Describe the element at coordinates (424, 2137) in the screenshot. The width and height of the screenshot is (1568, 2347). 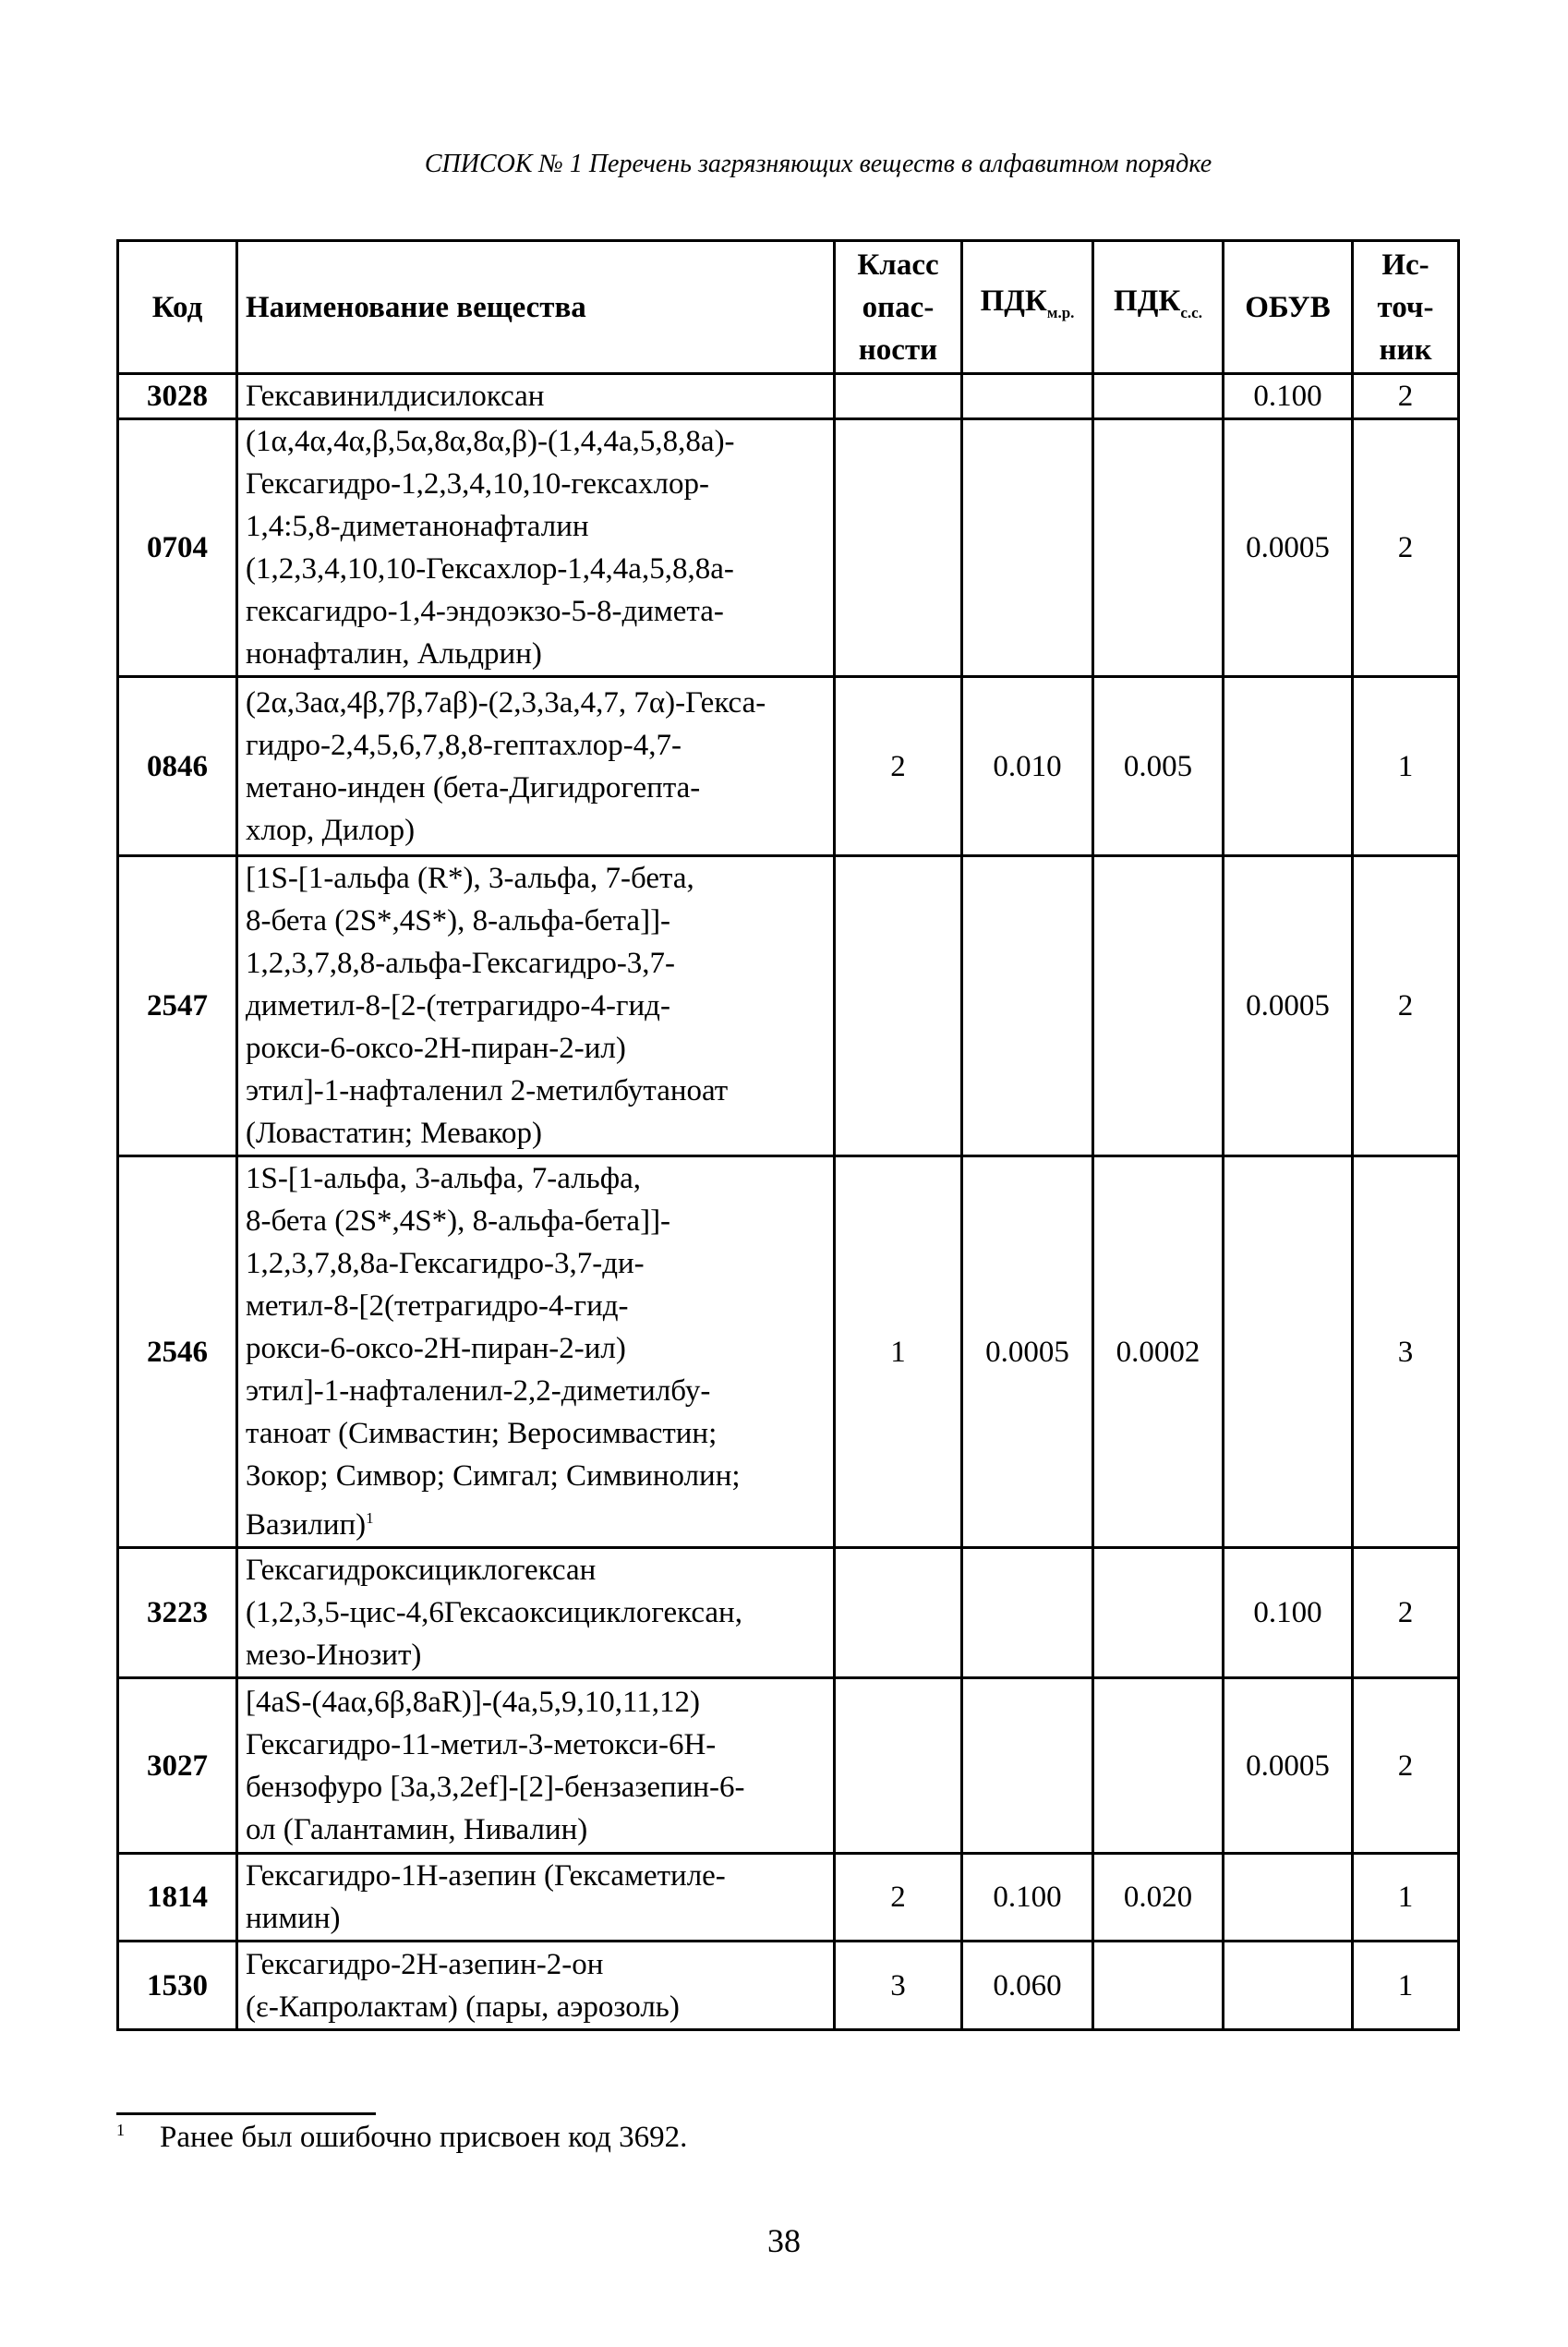
I see `footnote-text: Ранее был ошибочно присвоен код 3692.` at that location.